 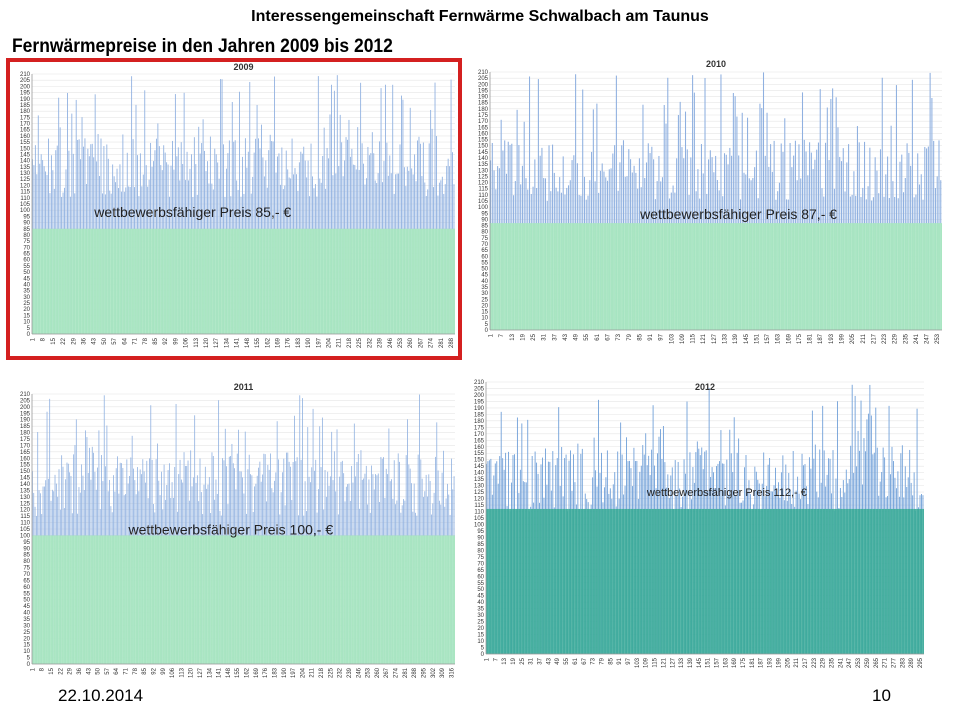 What do you see at coordinates (25, 87) in the screenshot?
I see `y-tick-label: 200` at bounding box center [25, 87].